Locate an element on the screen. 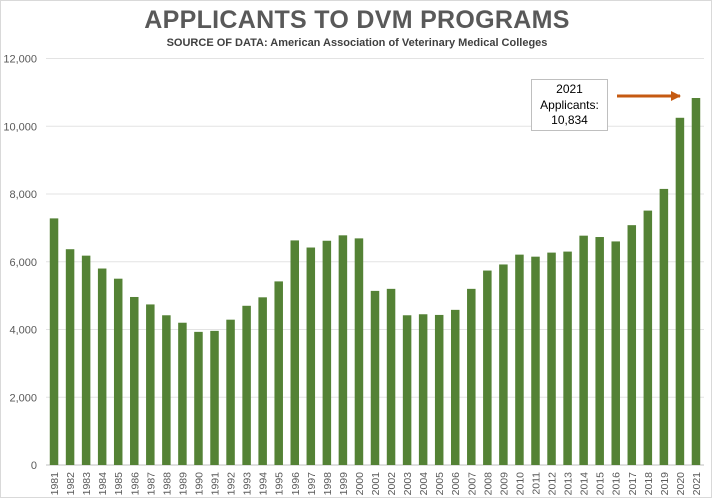 The width and height of the screenshot is (714, 500). x-tick-label: 2005 is located at coordinates (440, 484).